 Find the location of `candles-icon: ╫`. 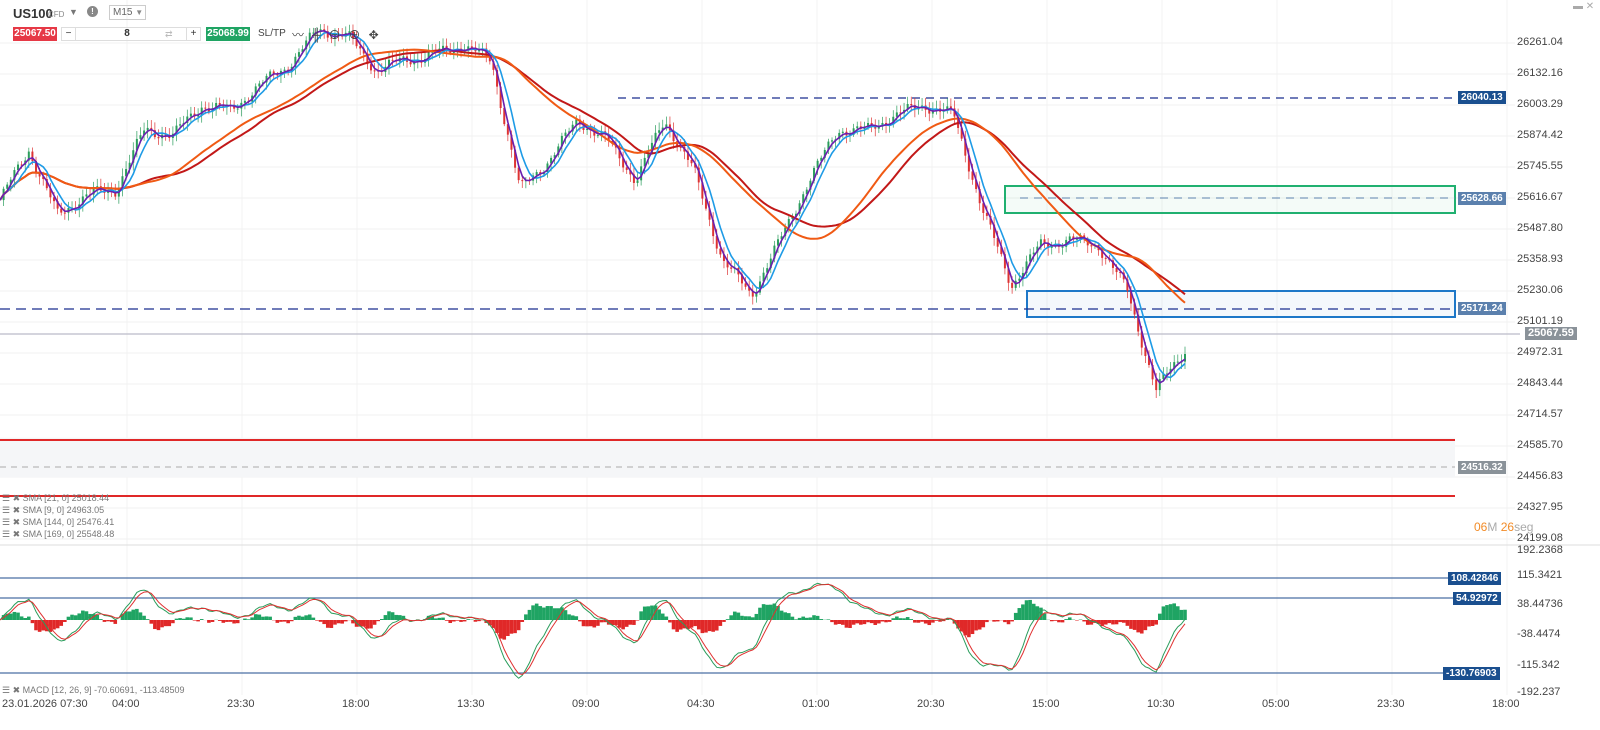

candles-icon: ╫ is located at coordinates (320, 35).